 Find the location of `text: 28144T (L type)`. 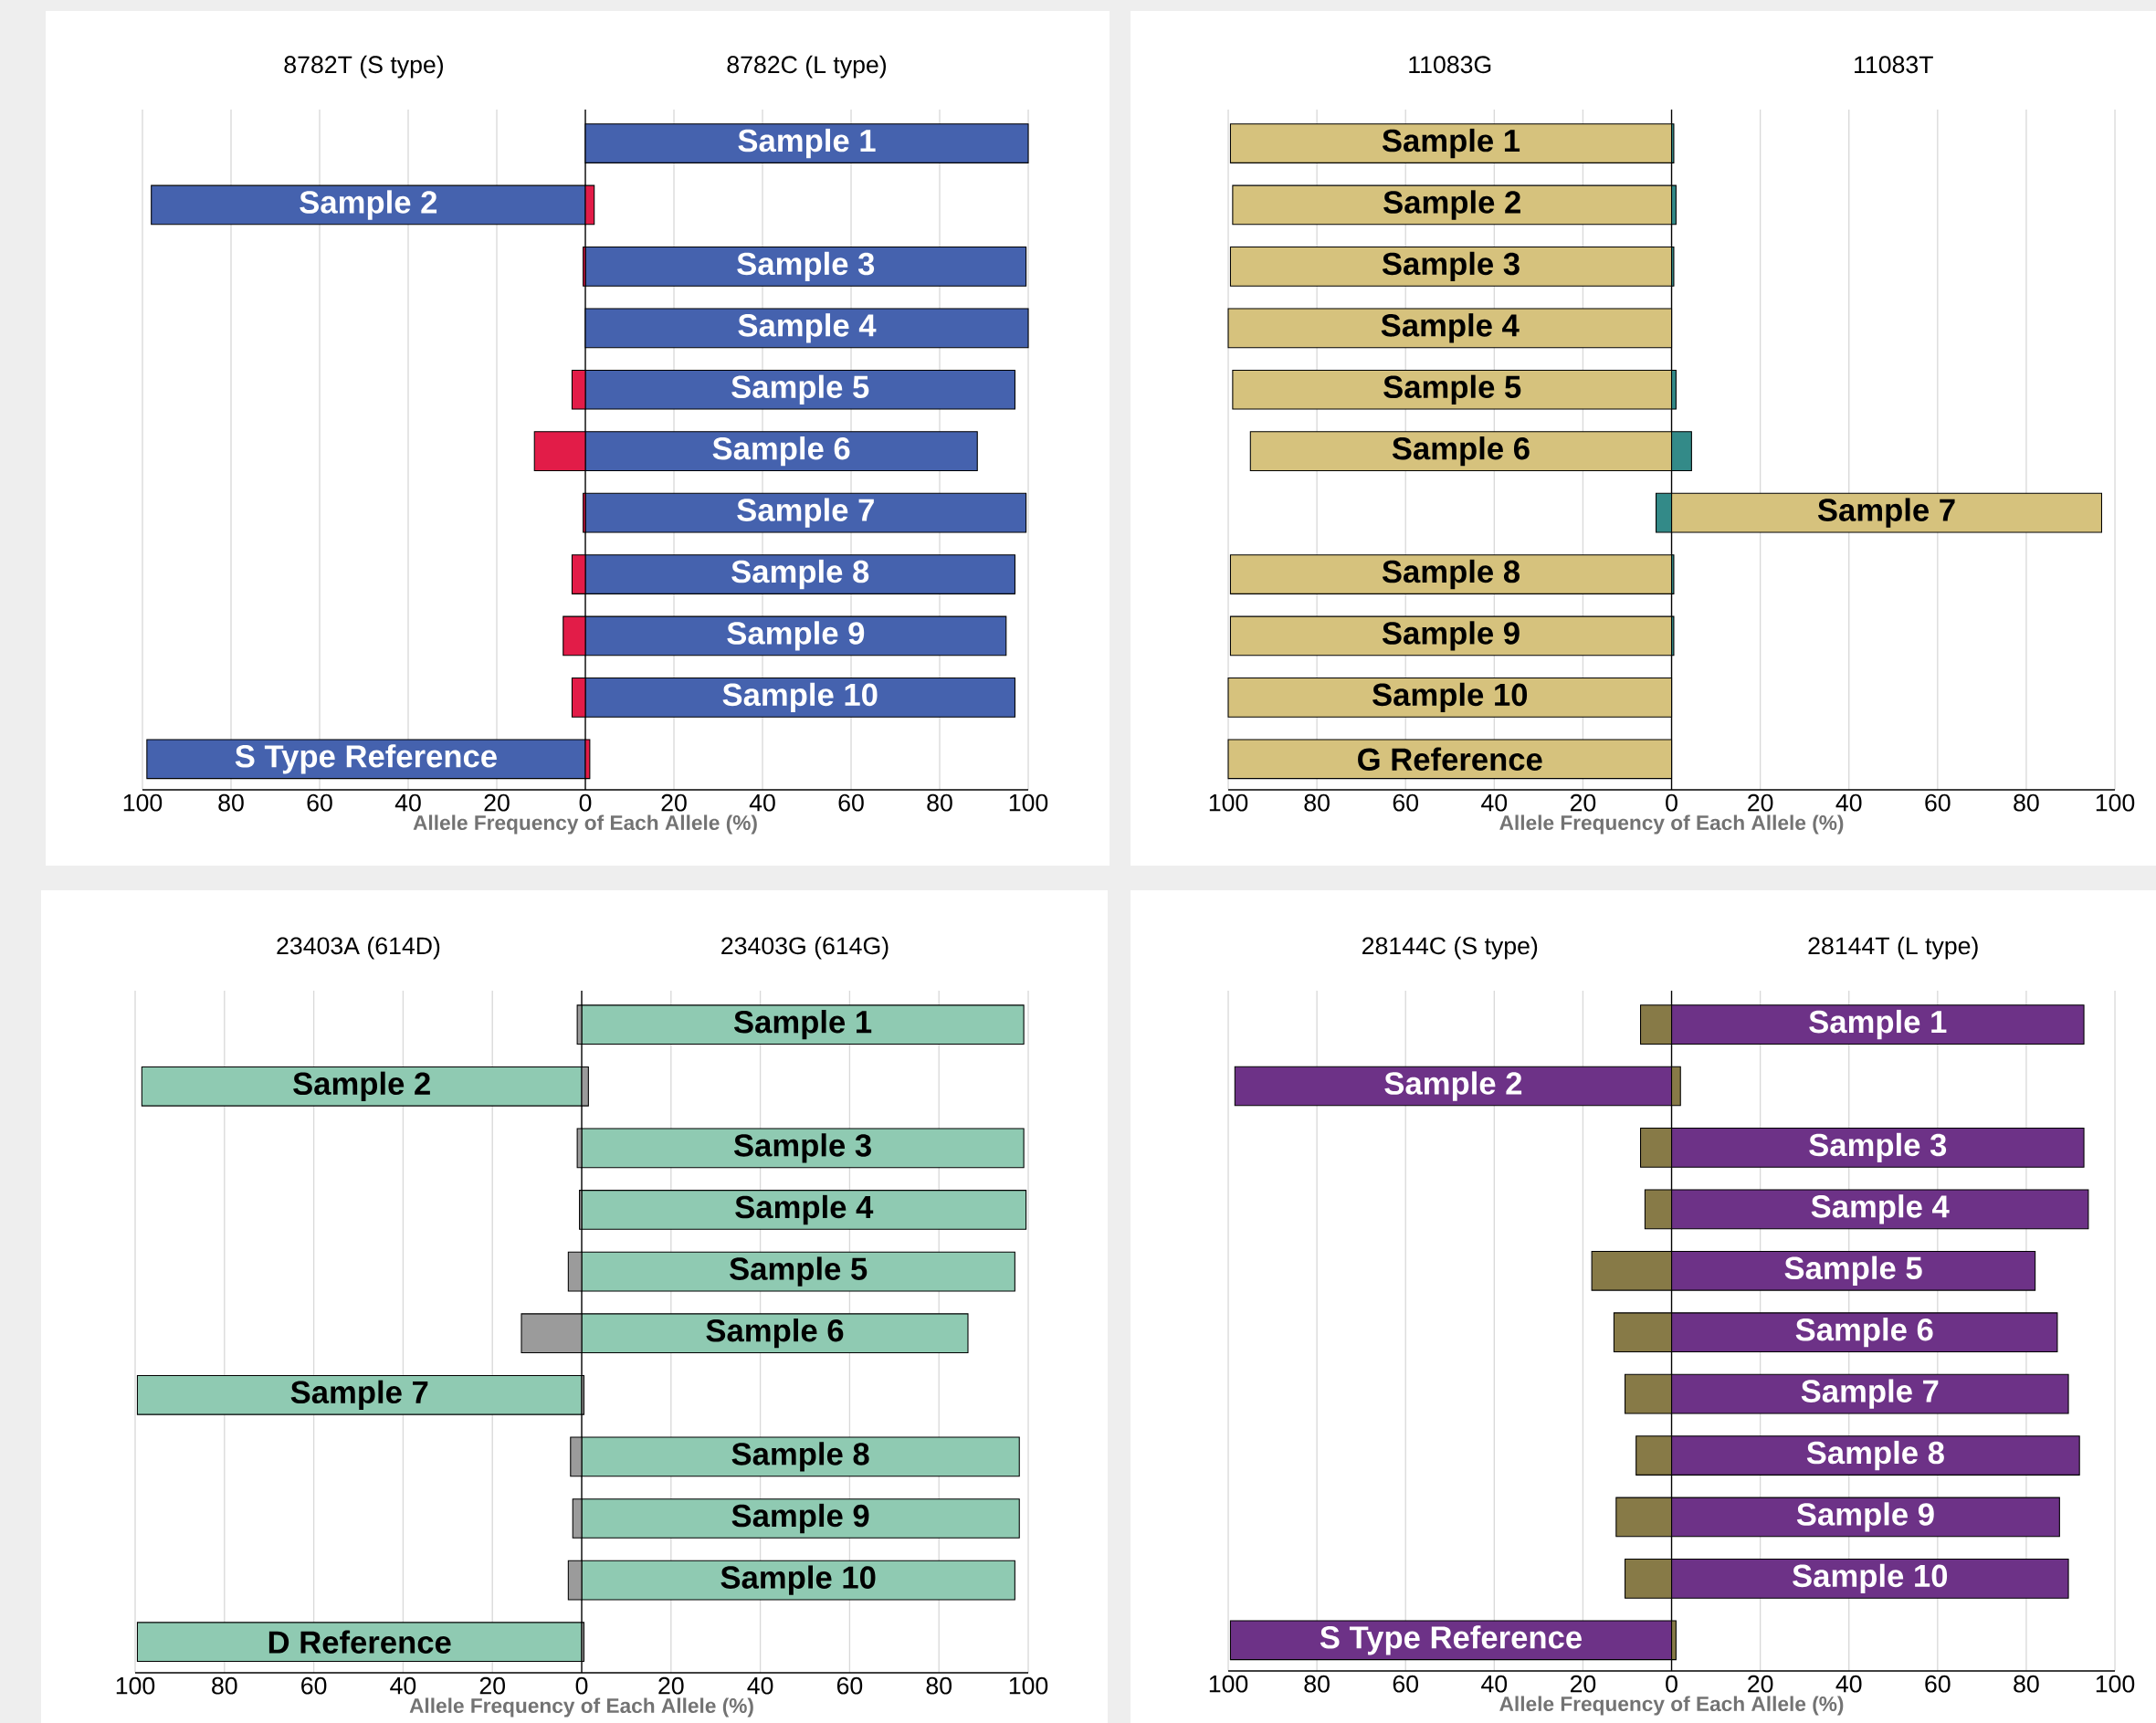

text: 28144T (L type) is located at coordinates (1893, 948).